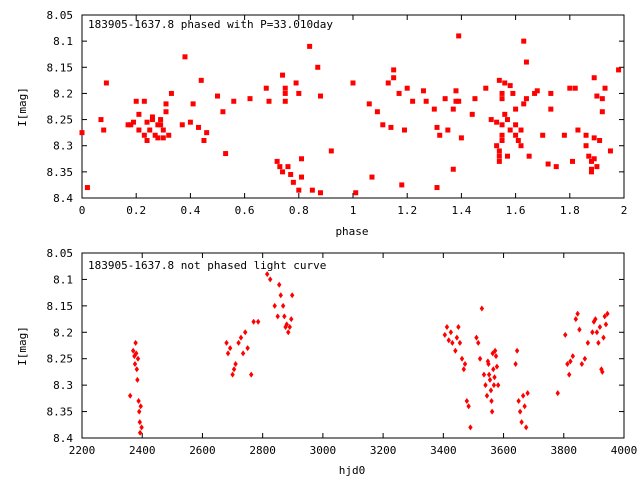 The width and height of the screenshot is (640, 480). I want to click on phased-y-axis-title: I[mag], so click(22, 107).